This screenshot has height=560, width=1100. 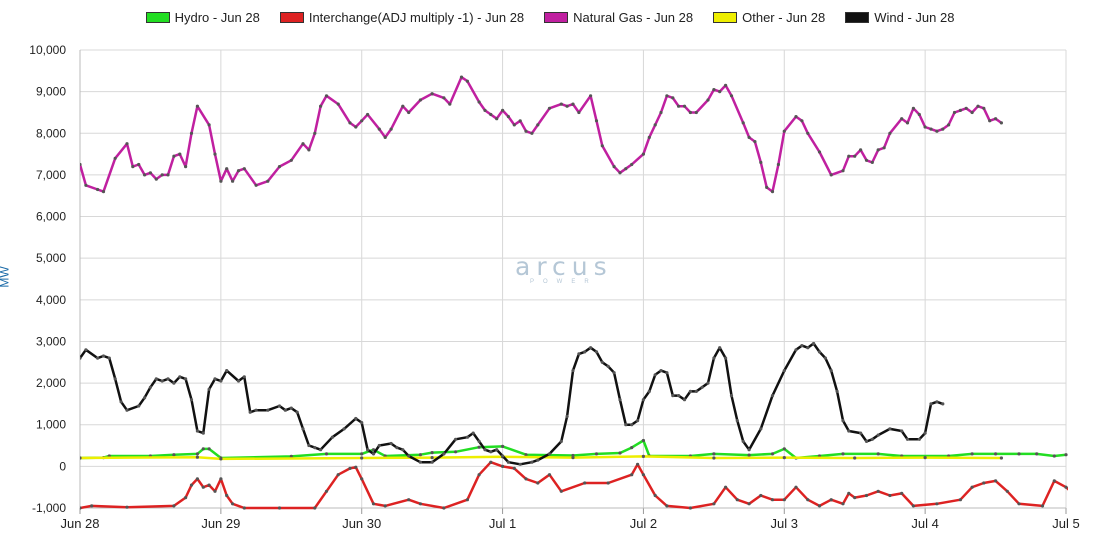 I want to click on series-line, so click(x=574, y=485).